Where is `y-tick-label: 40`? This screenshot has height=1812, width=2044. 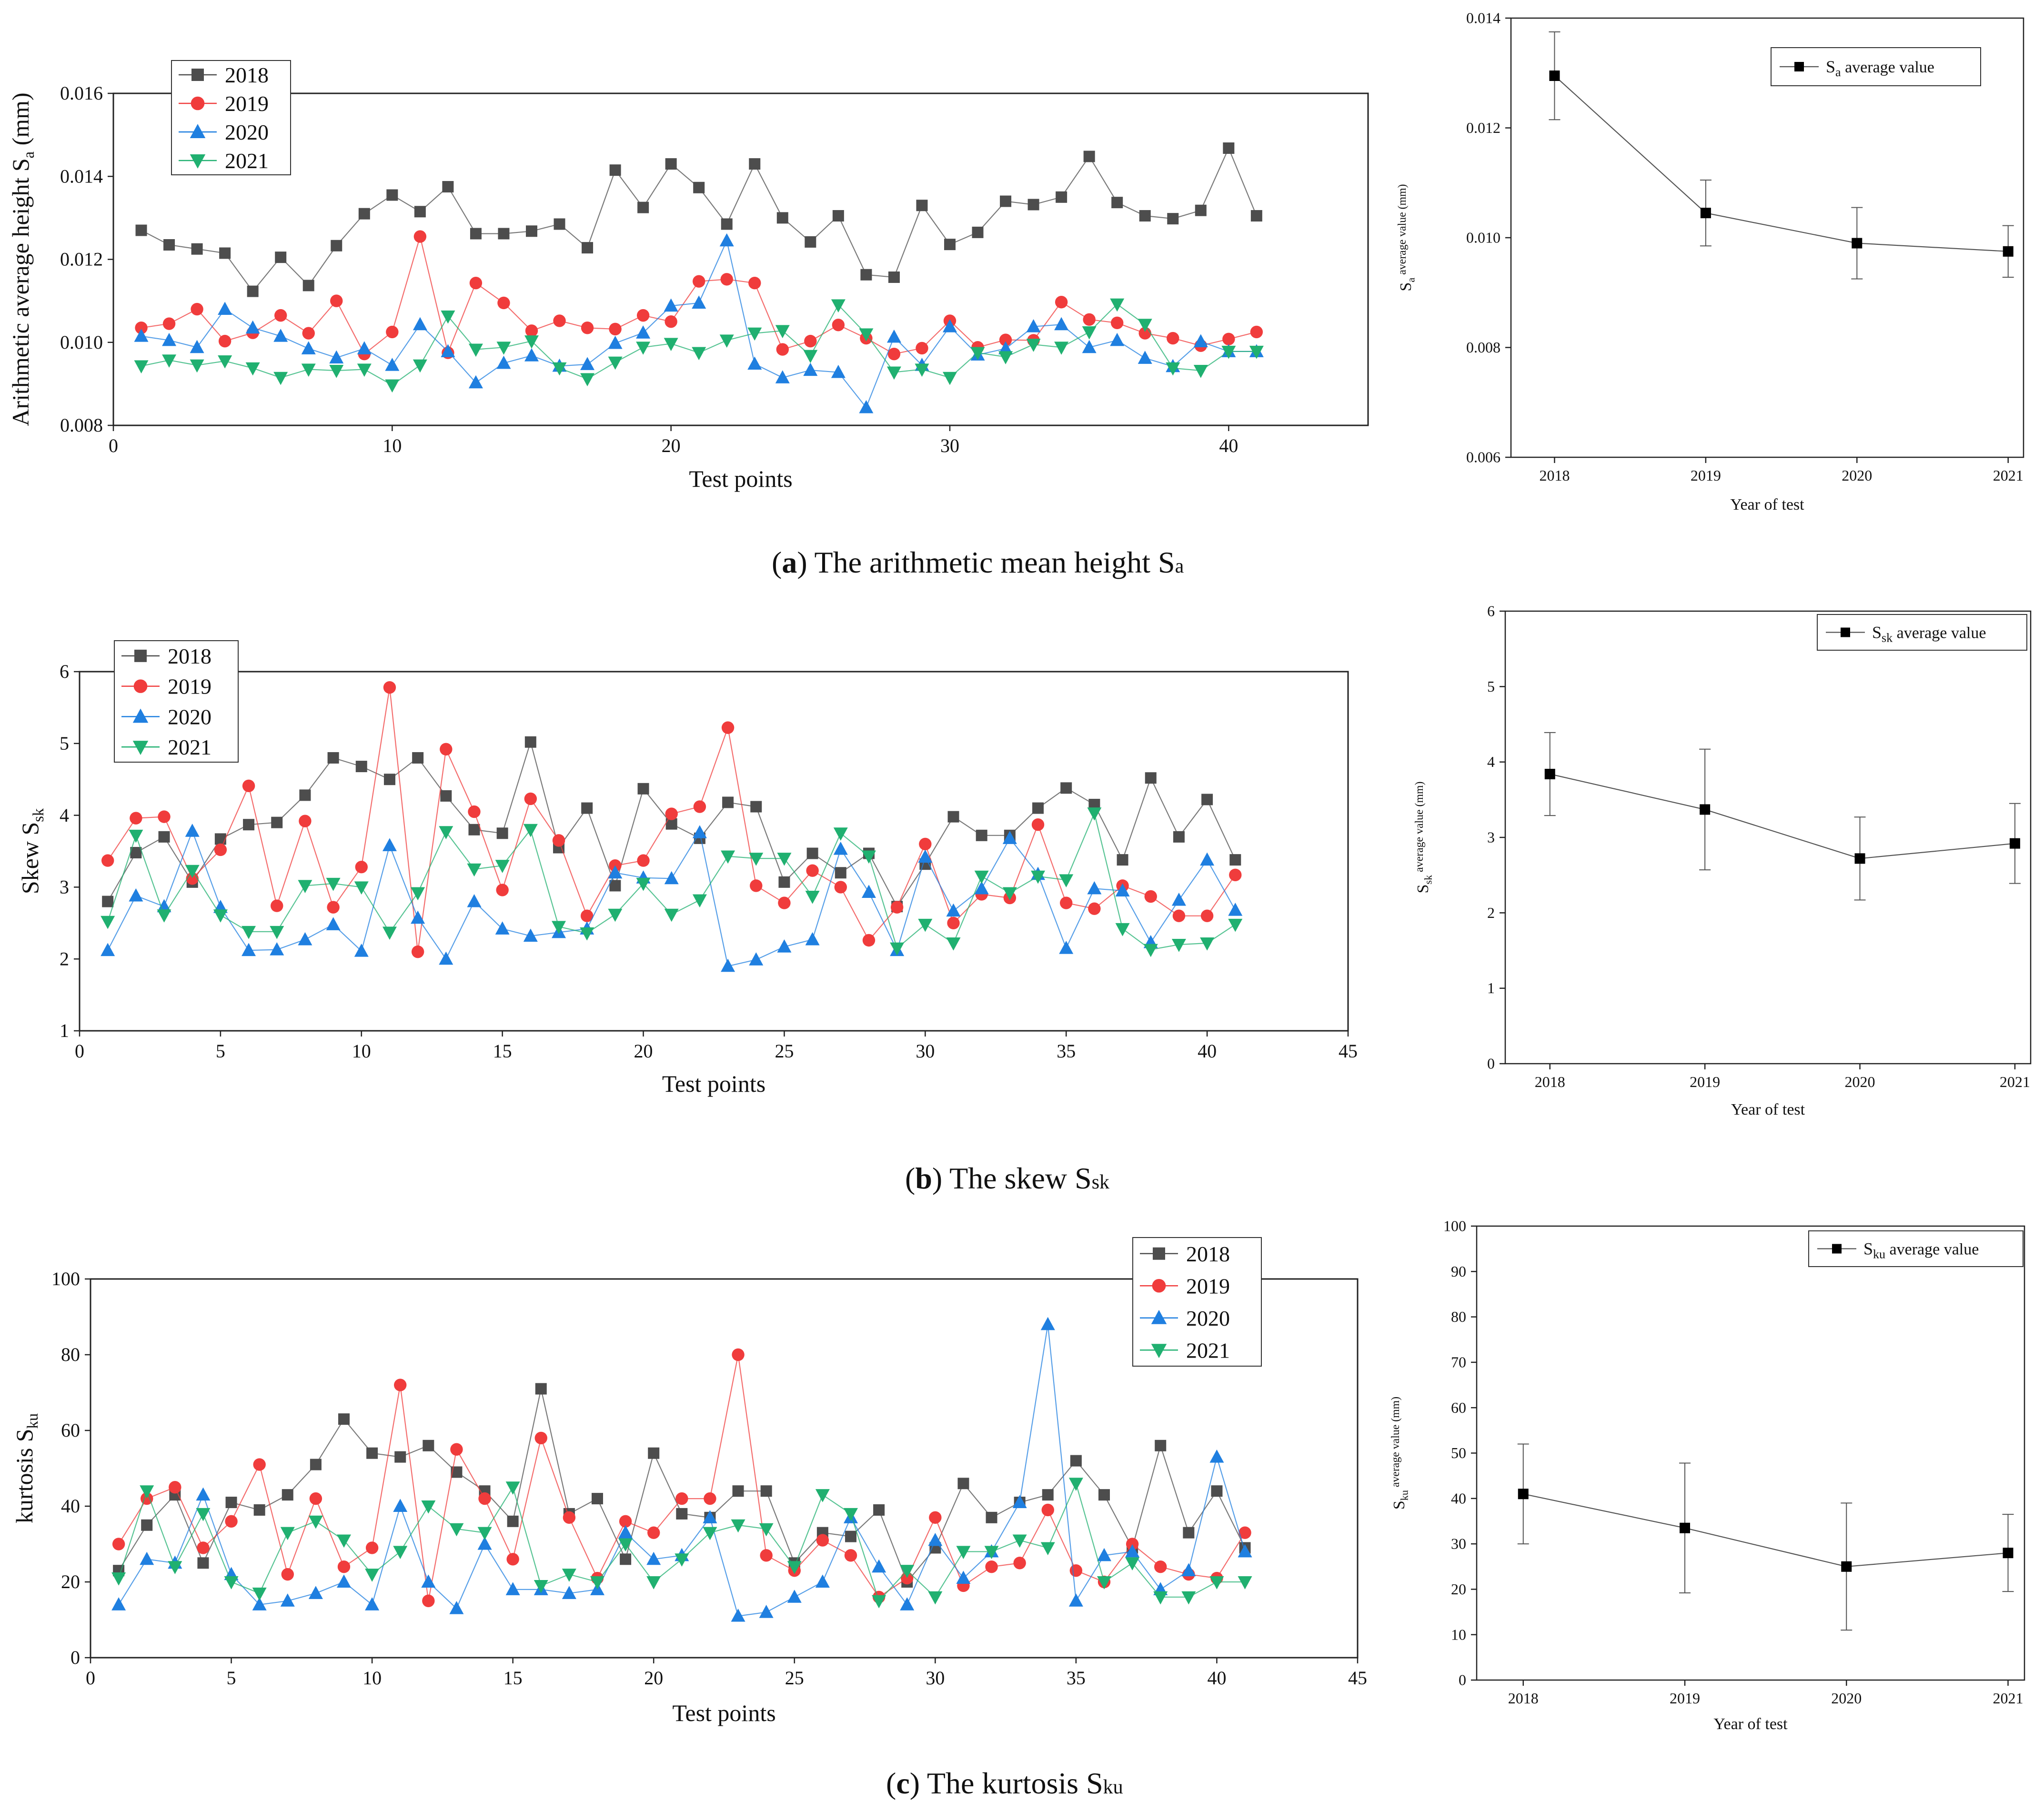
y-tick-label: 40 is located at coordinates (70, 1506).